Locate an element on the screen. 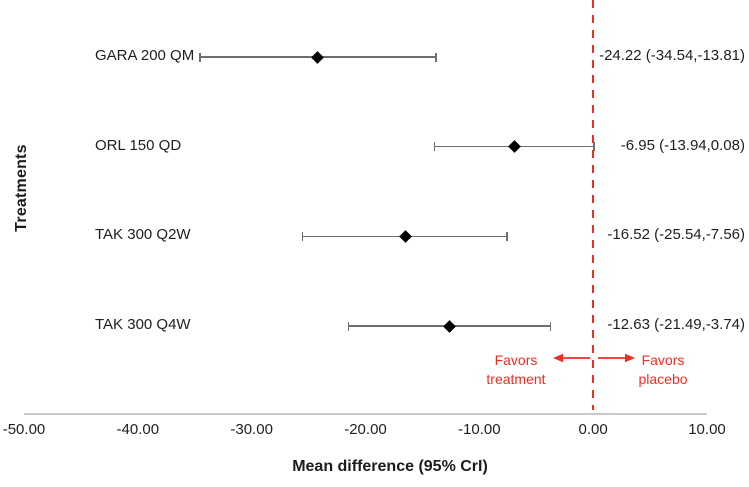 Image resolution: width=749 pixels, height=487 pixels. favors-placebo-line2: placebo is located at coordinates (663, 379).